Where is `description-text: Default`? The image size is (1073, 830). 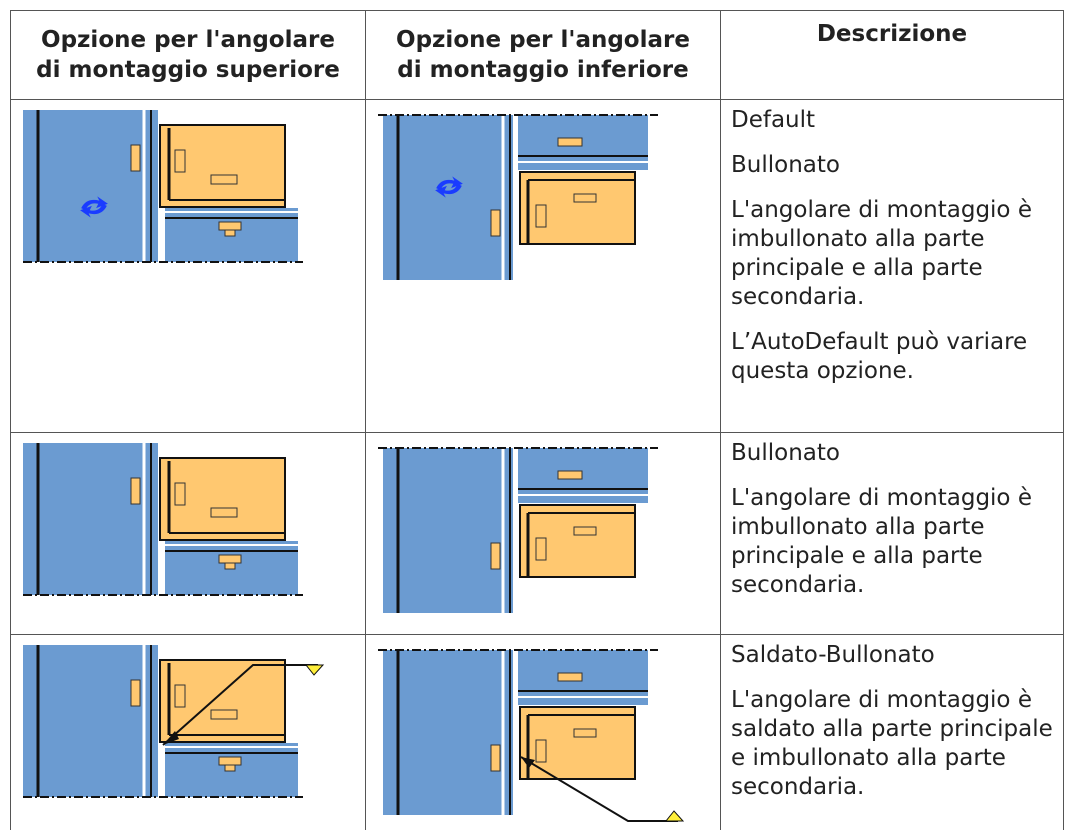
description-text: Default is located at coordinates (893, 120).